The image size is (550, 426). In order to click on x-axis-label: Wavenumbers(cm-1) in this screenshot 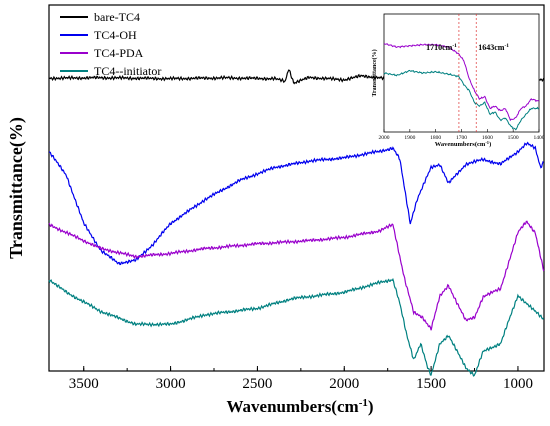, I will do `click(299, 406)`.